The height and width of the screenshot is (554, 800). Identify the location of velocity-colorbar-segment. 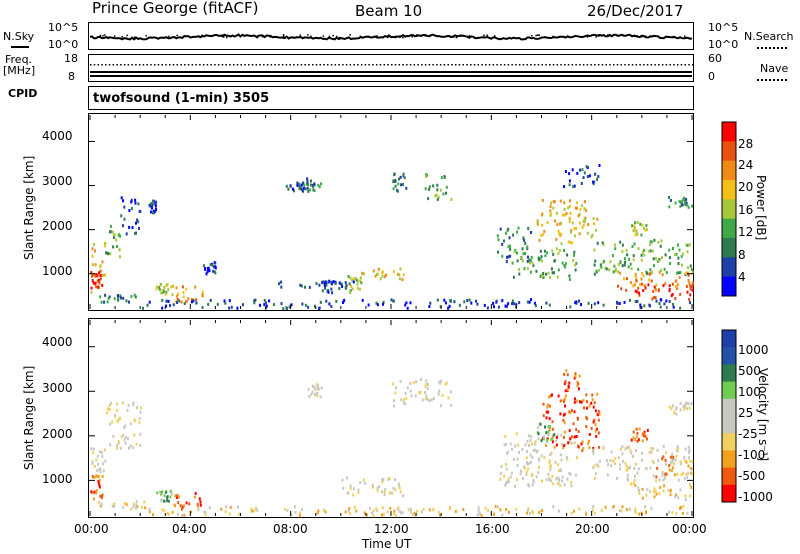
(729, 493).